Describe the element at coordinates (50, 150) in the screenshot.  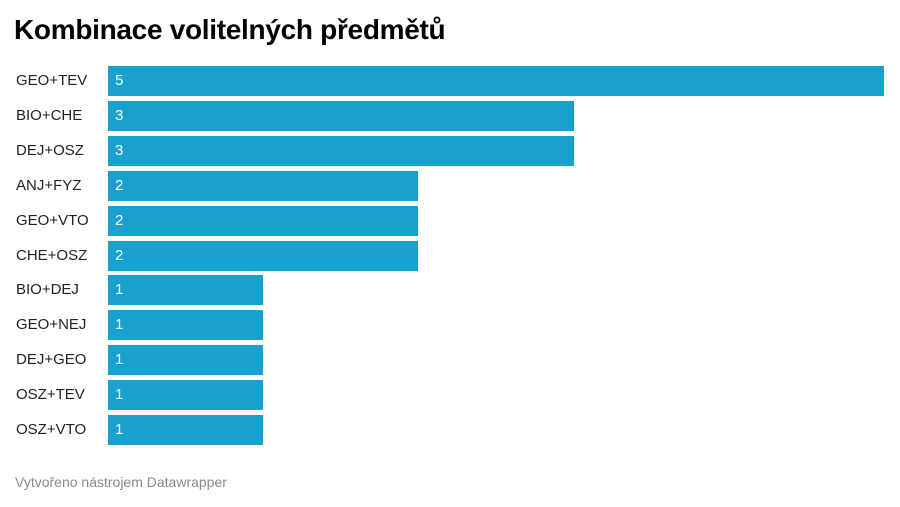
I see `category-label: DEJ+OSZ` at that location.